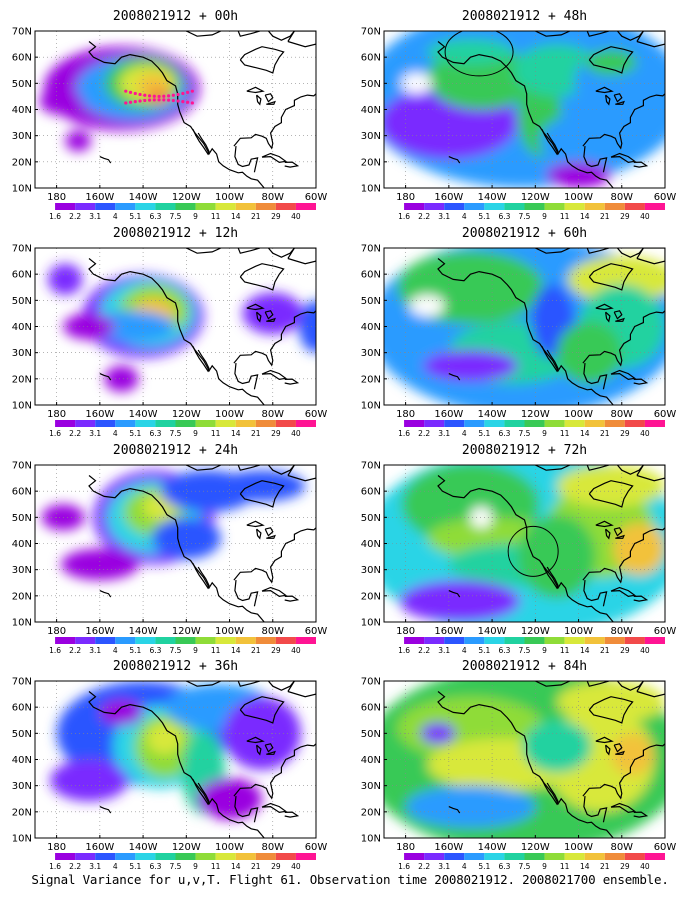  I want to click on colorbar-label: 9, so click(195, 216).